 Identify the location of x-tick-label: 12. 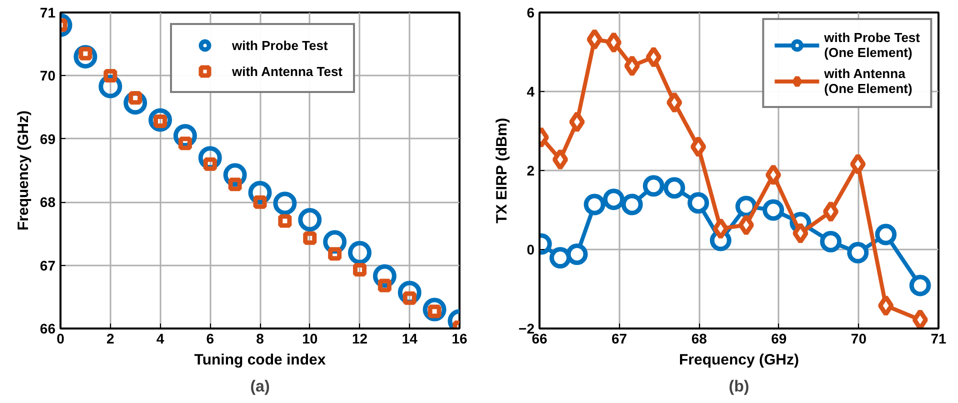
(360, 338).